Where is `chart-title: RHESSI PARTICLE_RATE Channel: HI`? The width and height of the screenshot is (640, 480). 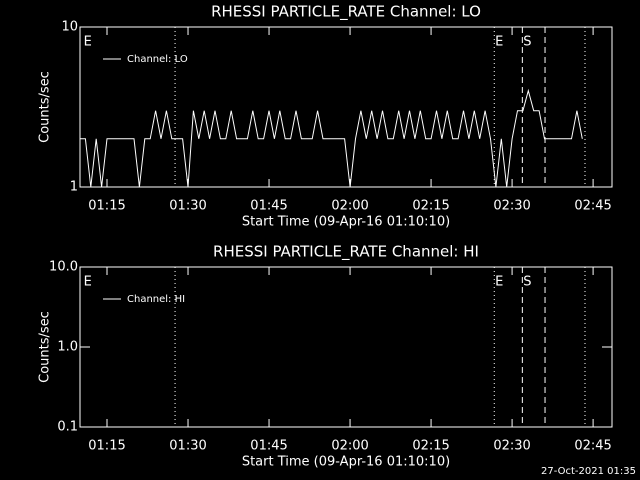
chart-title: RHESSI PARTICLE_RATE Channel: HI is located at coordinates (346, 252).